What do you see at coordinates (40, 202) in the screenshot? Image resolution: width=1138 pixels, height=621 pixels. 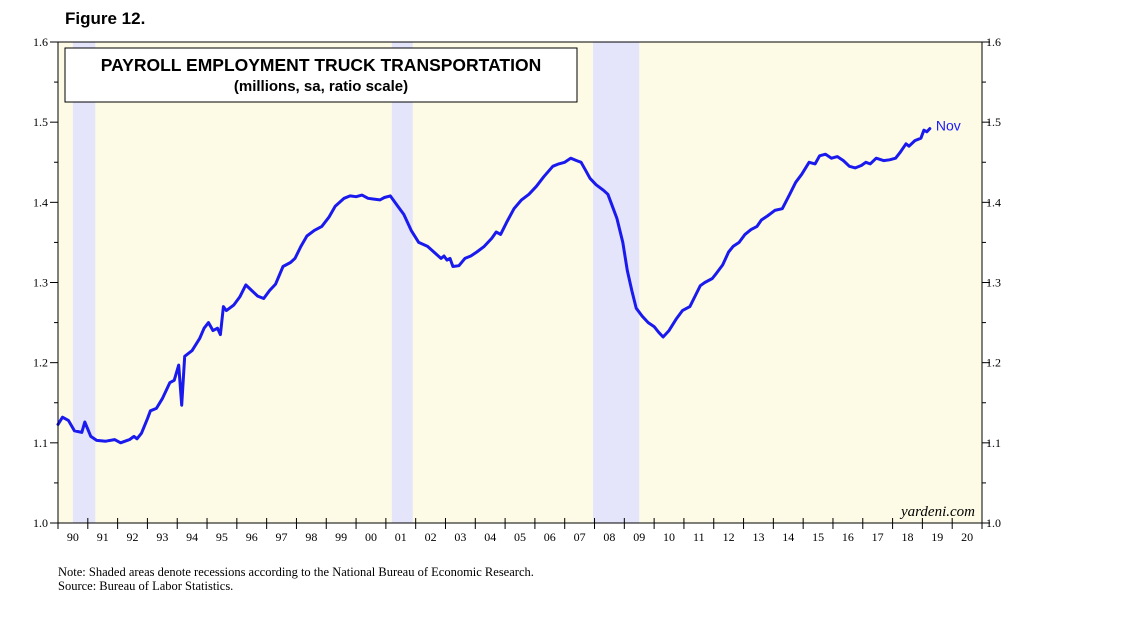 I see `y-tick-label-left: 1.4` at bounding box center [40, 202].